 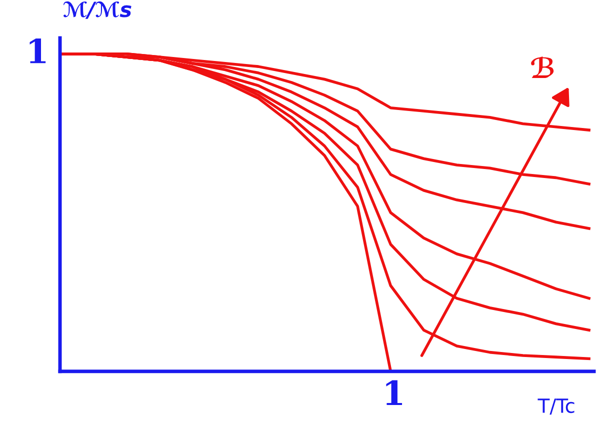 I want to click on x-axis-title: T/Tc, so click(x=556, y=406).